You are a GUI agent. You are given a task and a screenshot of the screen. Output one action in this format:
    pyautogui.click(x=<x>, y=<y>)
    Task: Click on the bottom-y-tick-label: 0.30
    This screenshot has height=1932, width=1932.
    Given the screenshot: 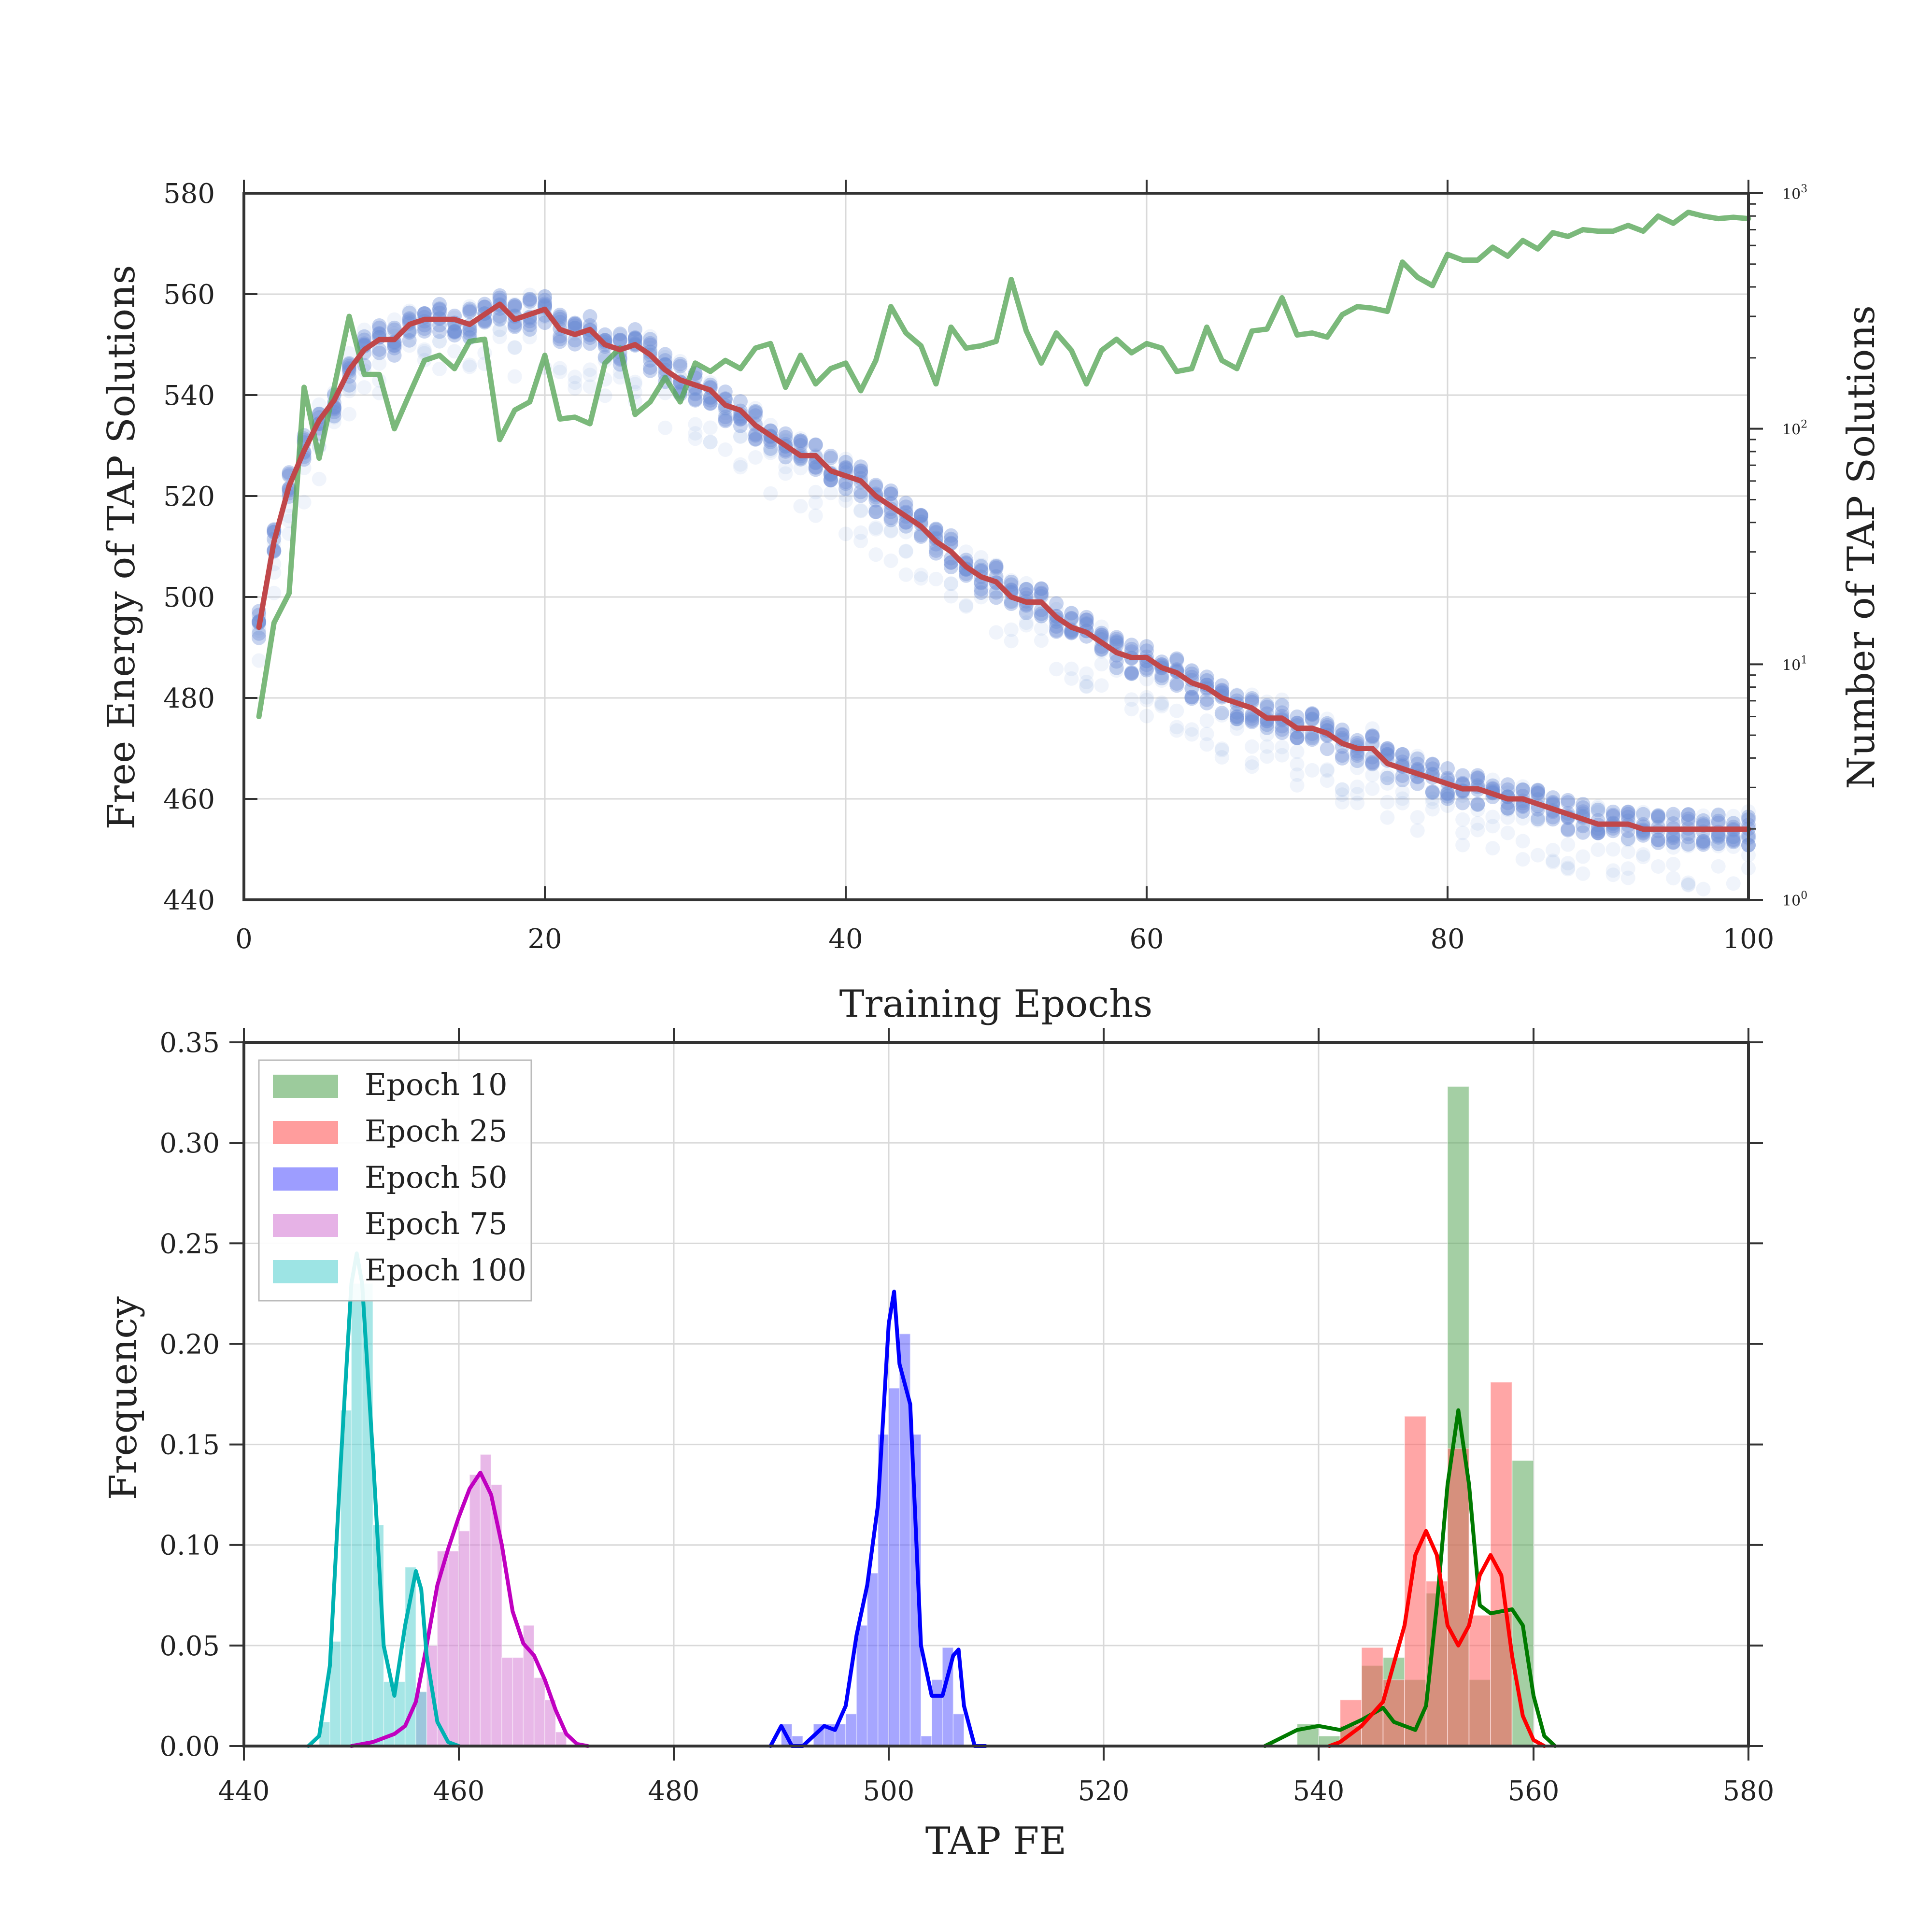 What is the action you would take?
    pyautogui.click(x=189, y=1143)
    